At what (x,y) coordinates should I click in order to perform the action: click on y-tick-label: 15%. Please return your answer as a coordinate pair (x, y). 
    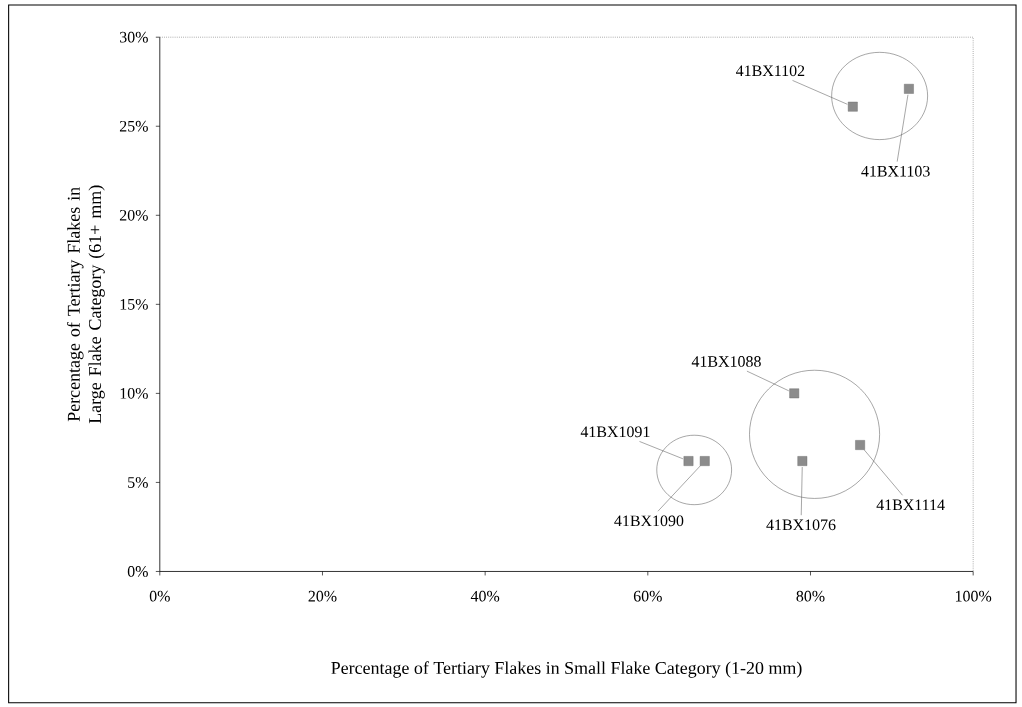
    Looking at the image, I should click on (134, 304).